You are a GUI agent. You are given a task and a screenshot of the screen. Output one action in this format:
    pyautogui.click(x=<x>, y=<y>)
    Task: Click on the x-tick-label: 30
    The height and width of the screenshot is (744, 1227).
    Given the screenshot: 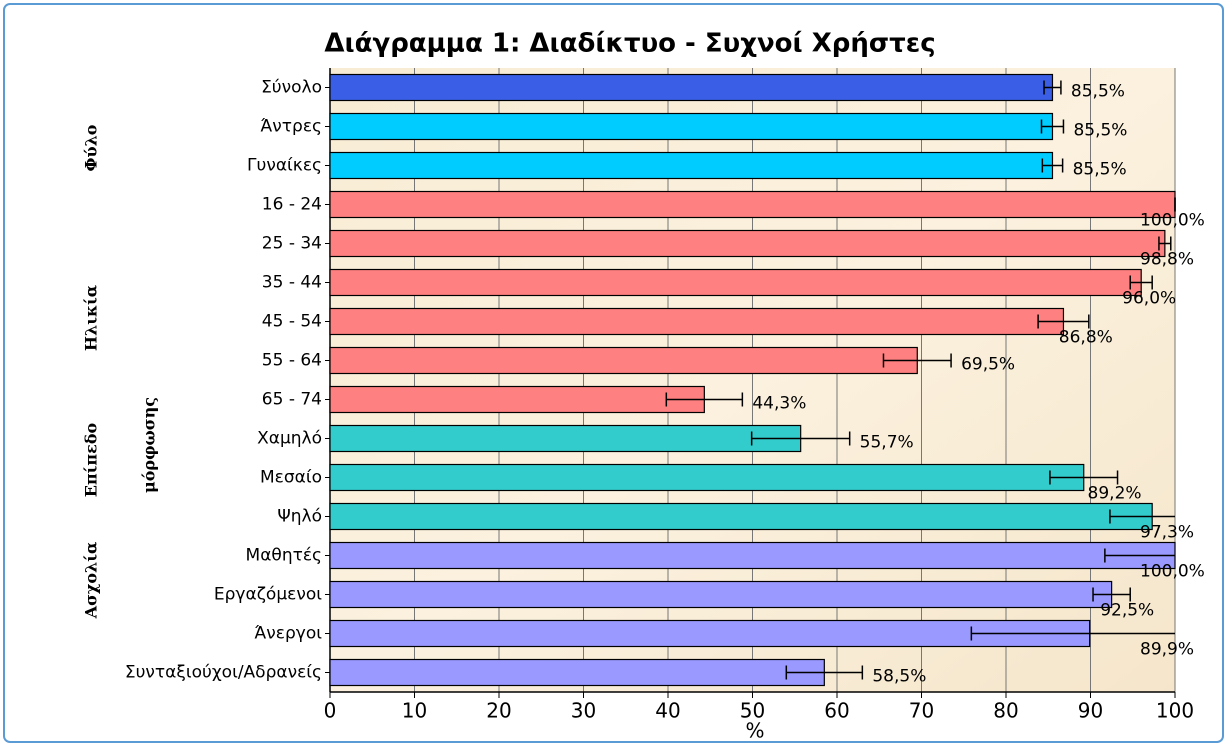 What is the action you would take?
    pyautogui.click(x=583, y=711)
    